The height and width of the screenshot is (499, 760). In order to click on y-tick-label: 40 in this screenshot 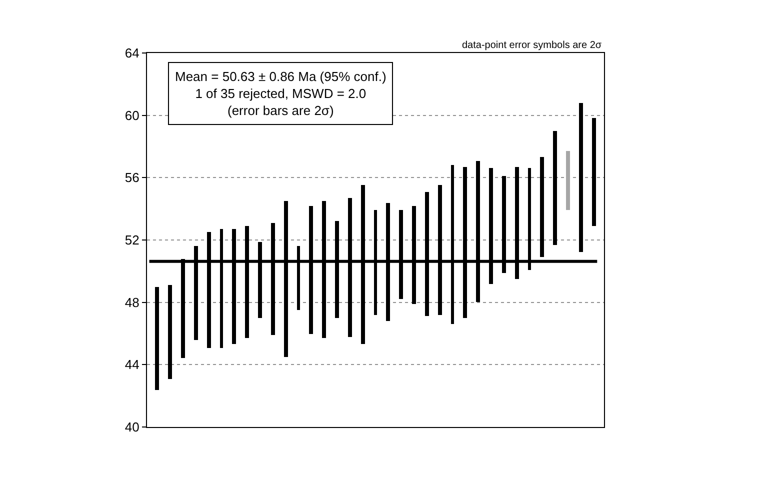, I will do `click(132, 427)`.